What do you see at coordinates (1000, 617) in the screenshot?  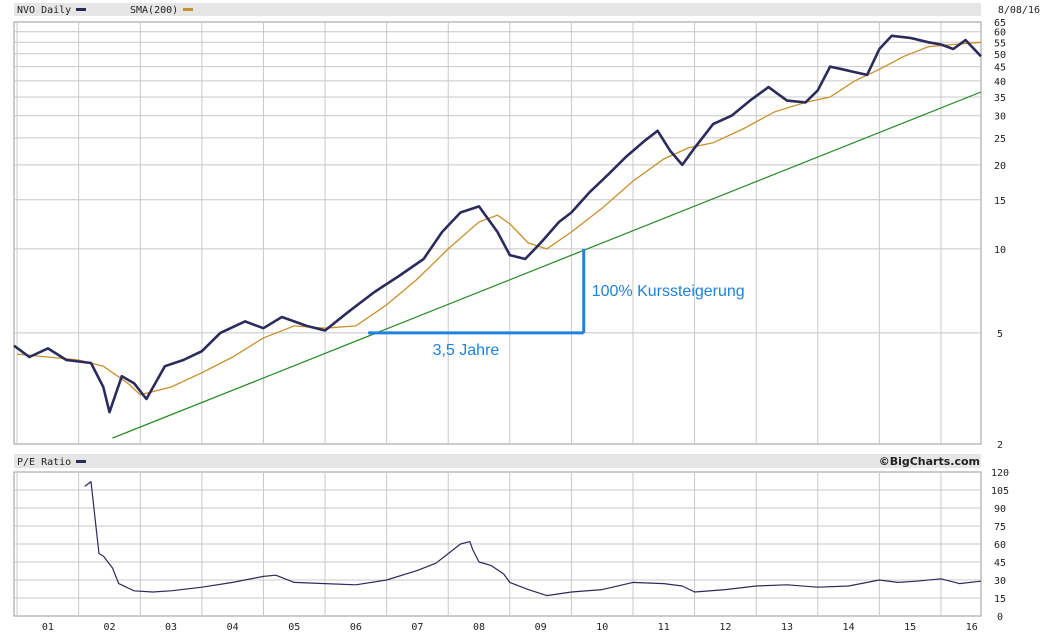 I see `pe-y-tick-label: 0` at bounding box center [1000, 617].